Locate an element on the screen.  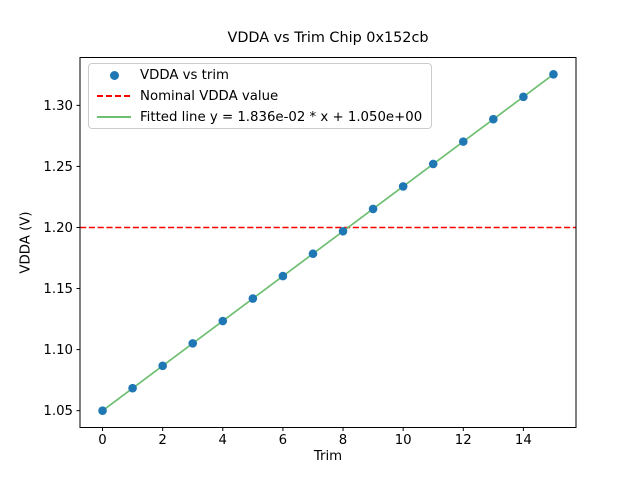
x-tick-label: 10 is located at coordinates (403, 440).